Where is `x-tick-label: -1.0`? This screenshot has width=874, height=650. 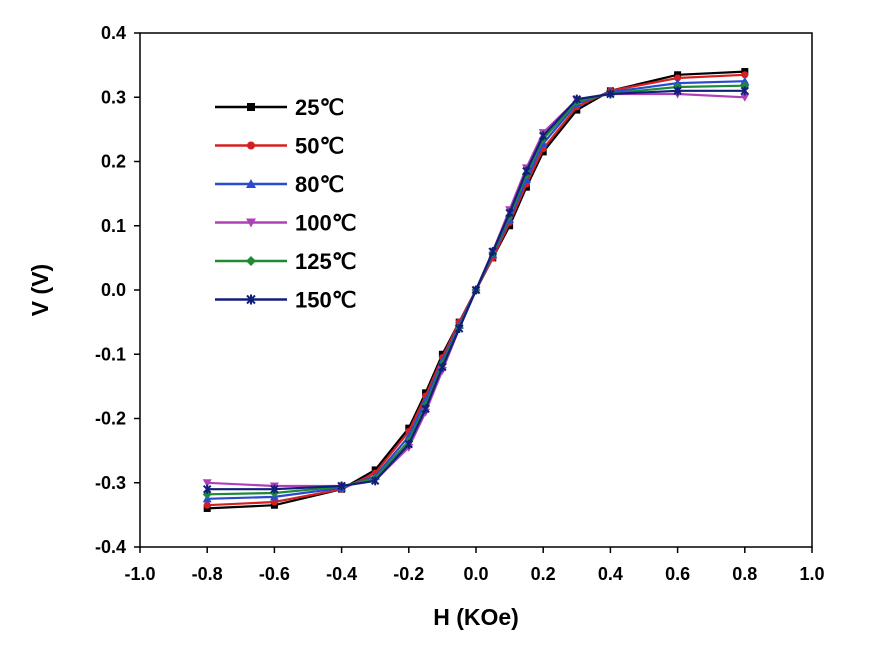
x-tick-label: -1.0 is located at coordinates (139, 574).